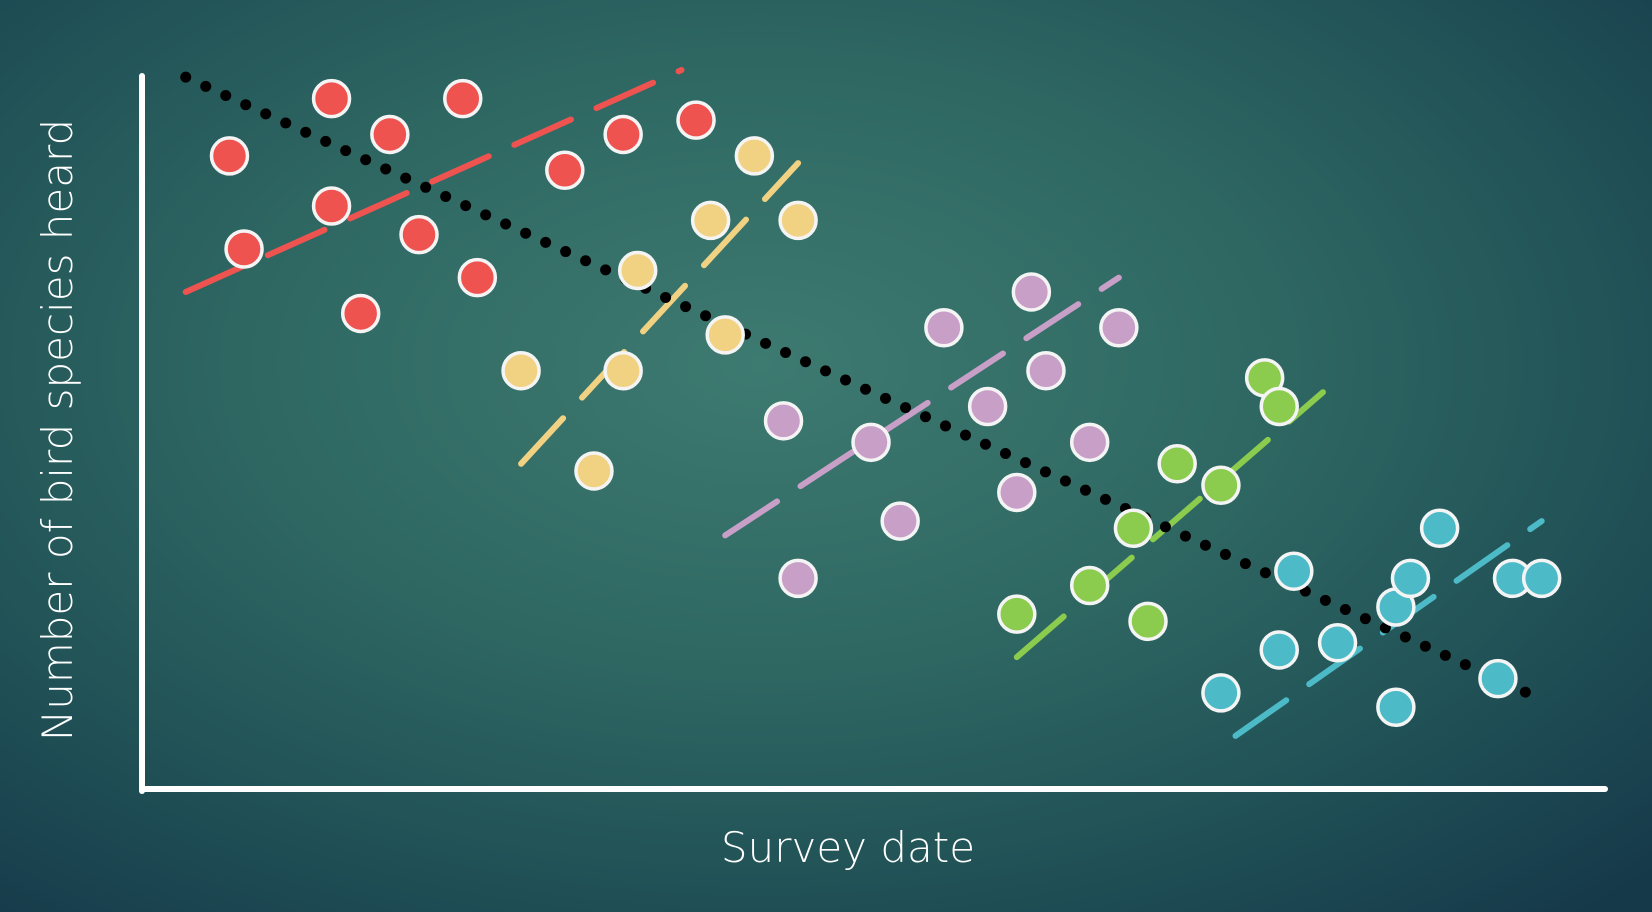 The image size is (1652, 912). Describe the element at coordinates (848, 847) in the screenshot. I see `x-axis-title: Survey date` at that location.